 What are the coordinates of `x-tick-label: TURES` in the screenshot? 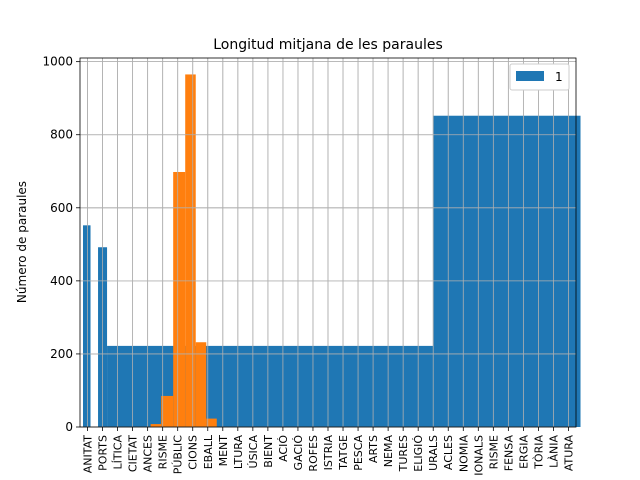 It's located at (403, 453).